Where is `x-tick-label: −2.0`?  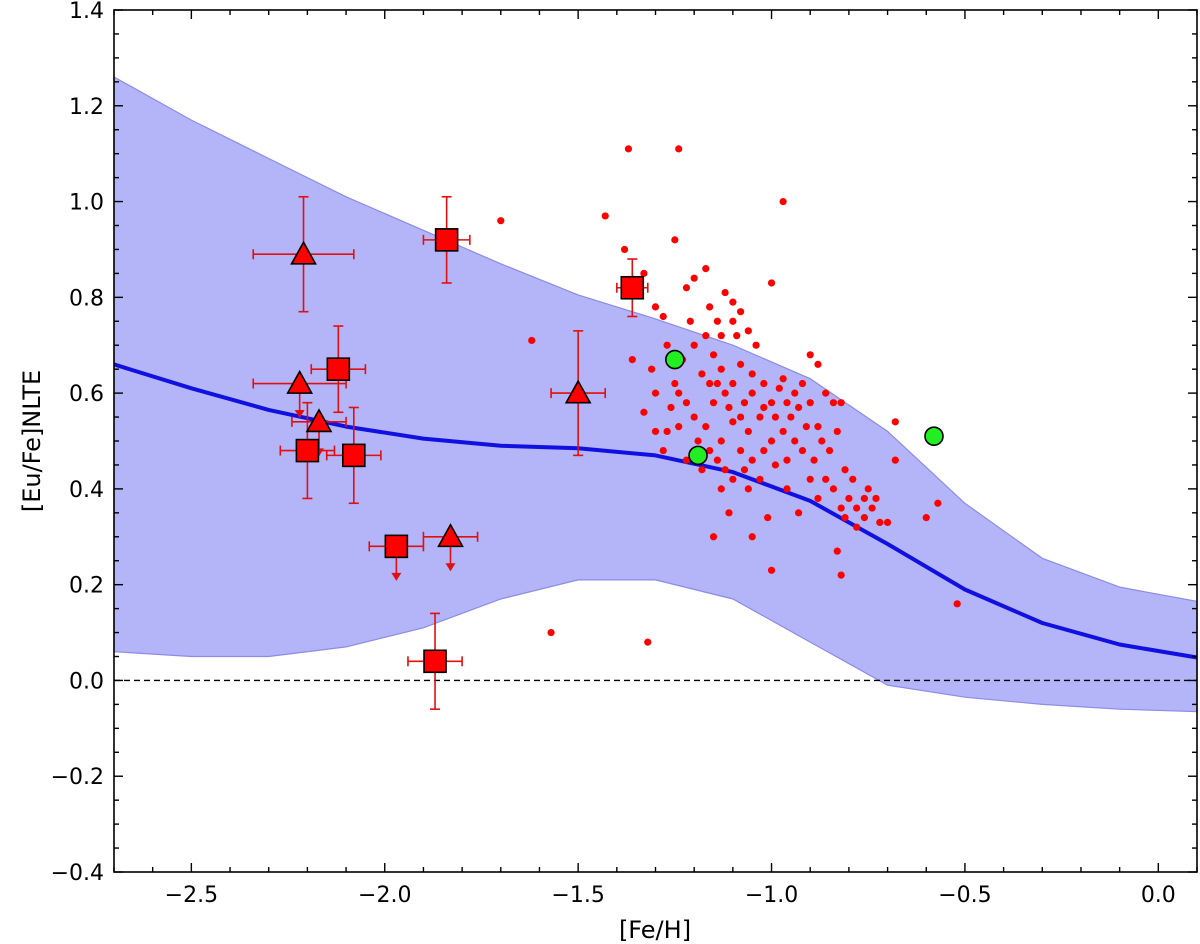 x-tick-label: −2.0 is located at coordinates (384, 895).